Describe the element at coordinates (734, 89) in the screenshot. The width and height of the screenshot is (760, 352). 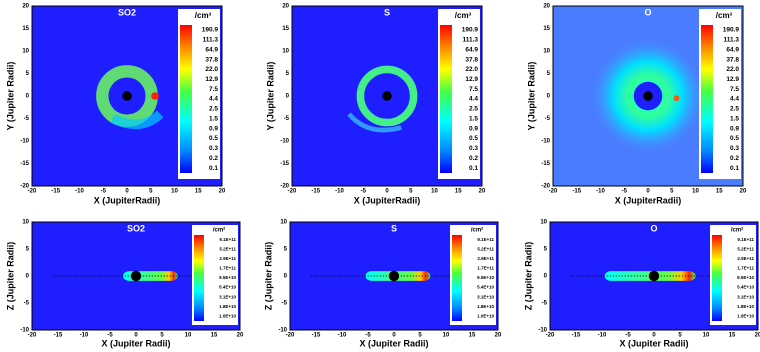
I see `colorbar-label: 7.5` at that location.